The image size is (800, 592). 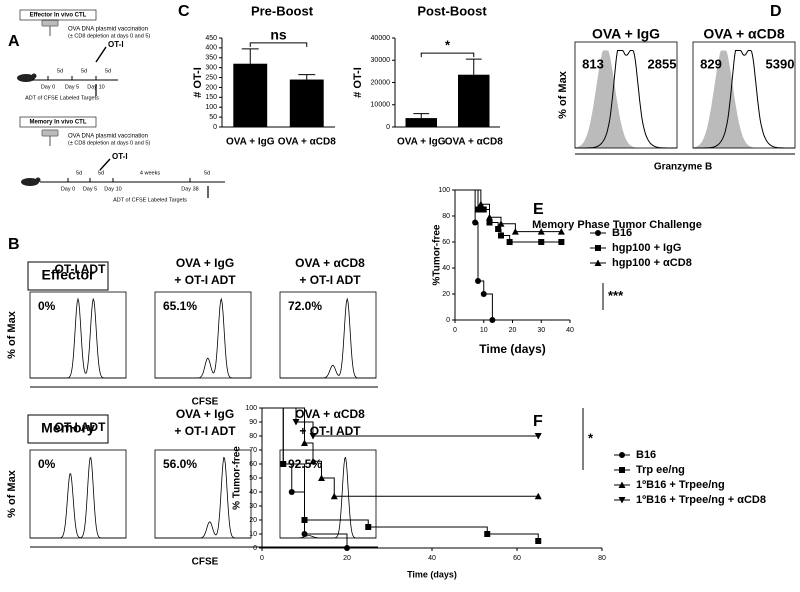 What do you see at coordinates (48, 87) in the screenshot?
I see `day-label: Day 0` at bounding box center [48, 87].